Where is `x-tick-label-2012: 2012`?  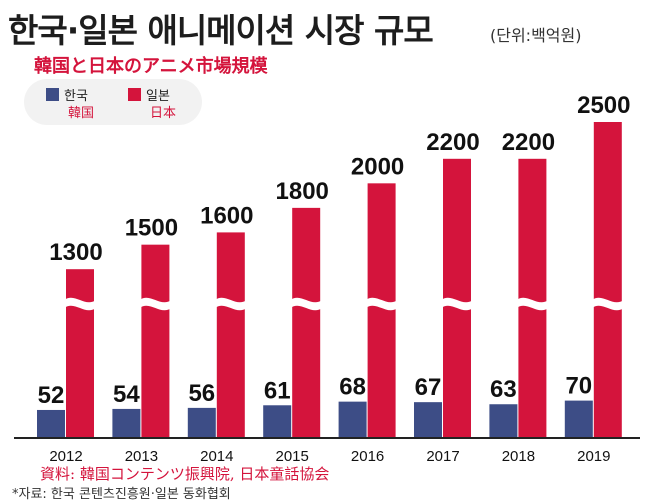
x-tick-label-2012: 2012 is located at coordinates (65, 456).